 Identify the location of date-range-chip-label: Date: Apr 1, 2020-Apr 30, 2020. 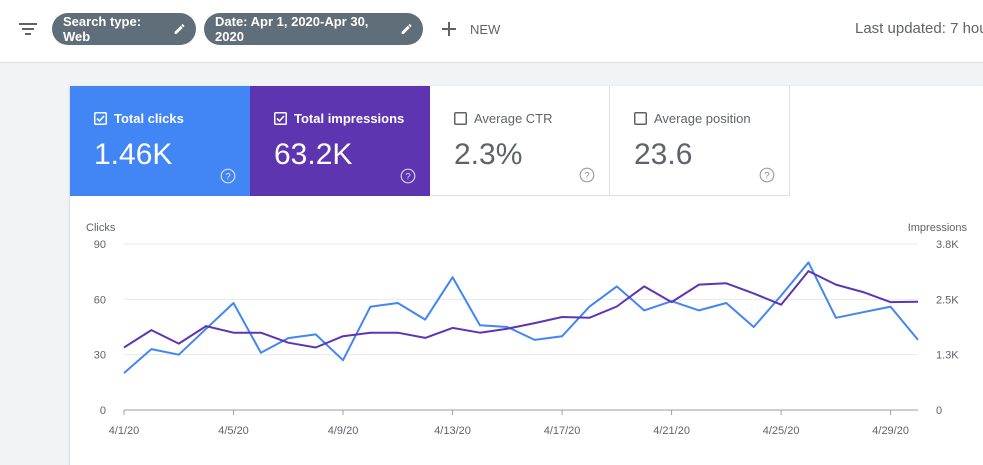
(292, 29).